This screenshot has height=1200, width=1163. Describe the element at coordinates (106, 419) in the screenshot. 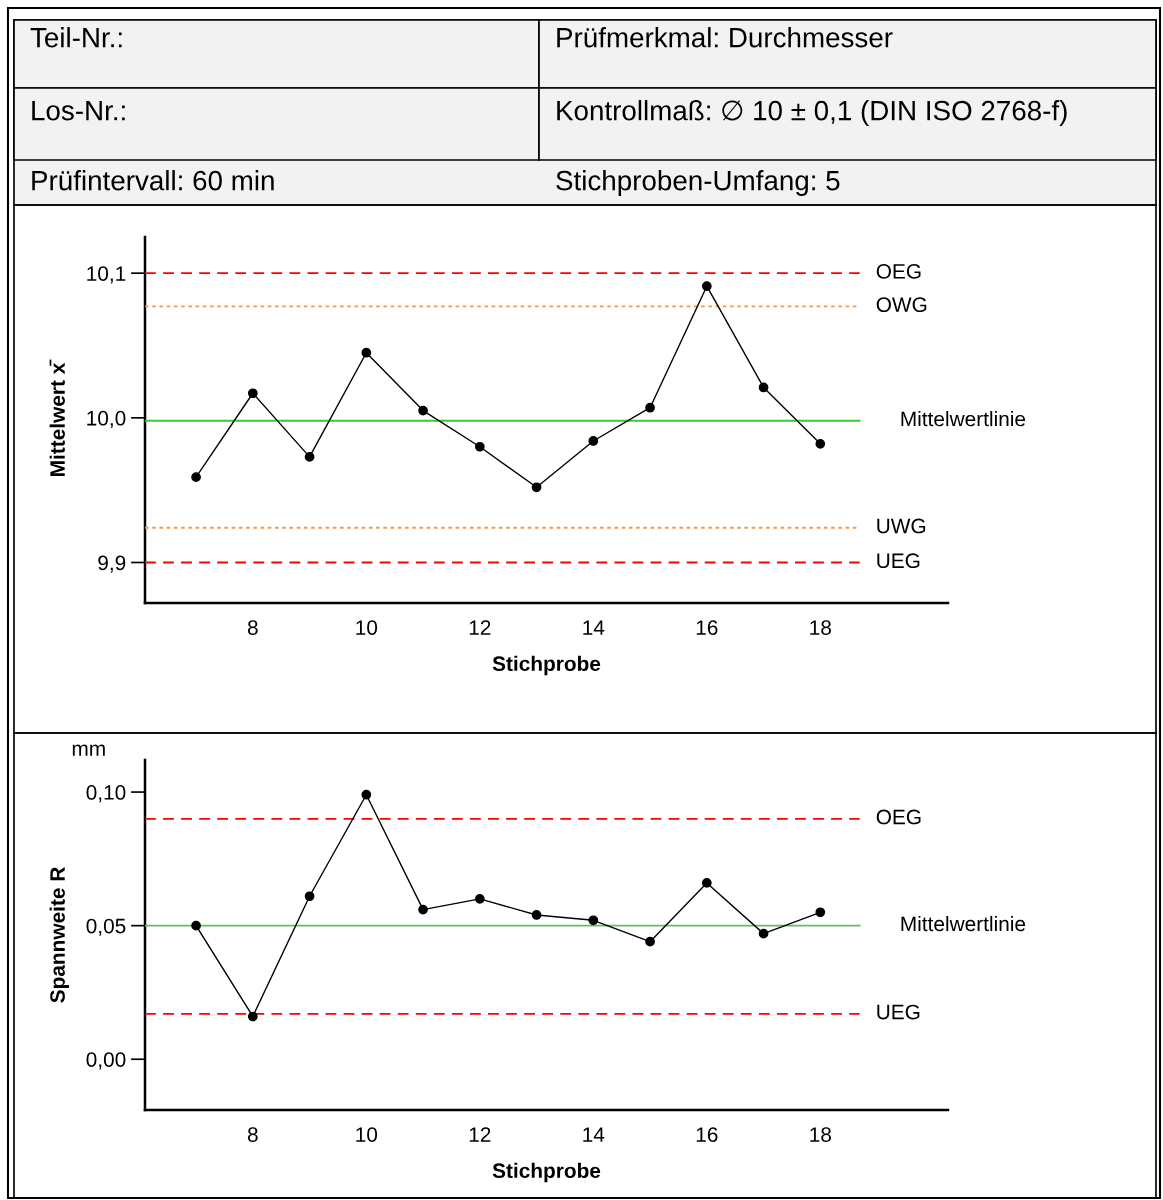

I see `y-tick-label: 10,0` at that location.